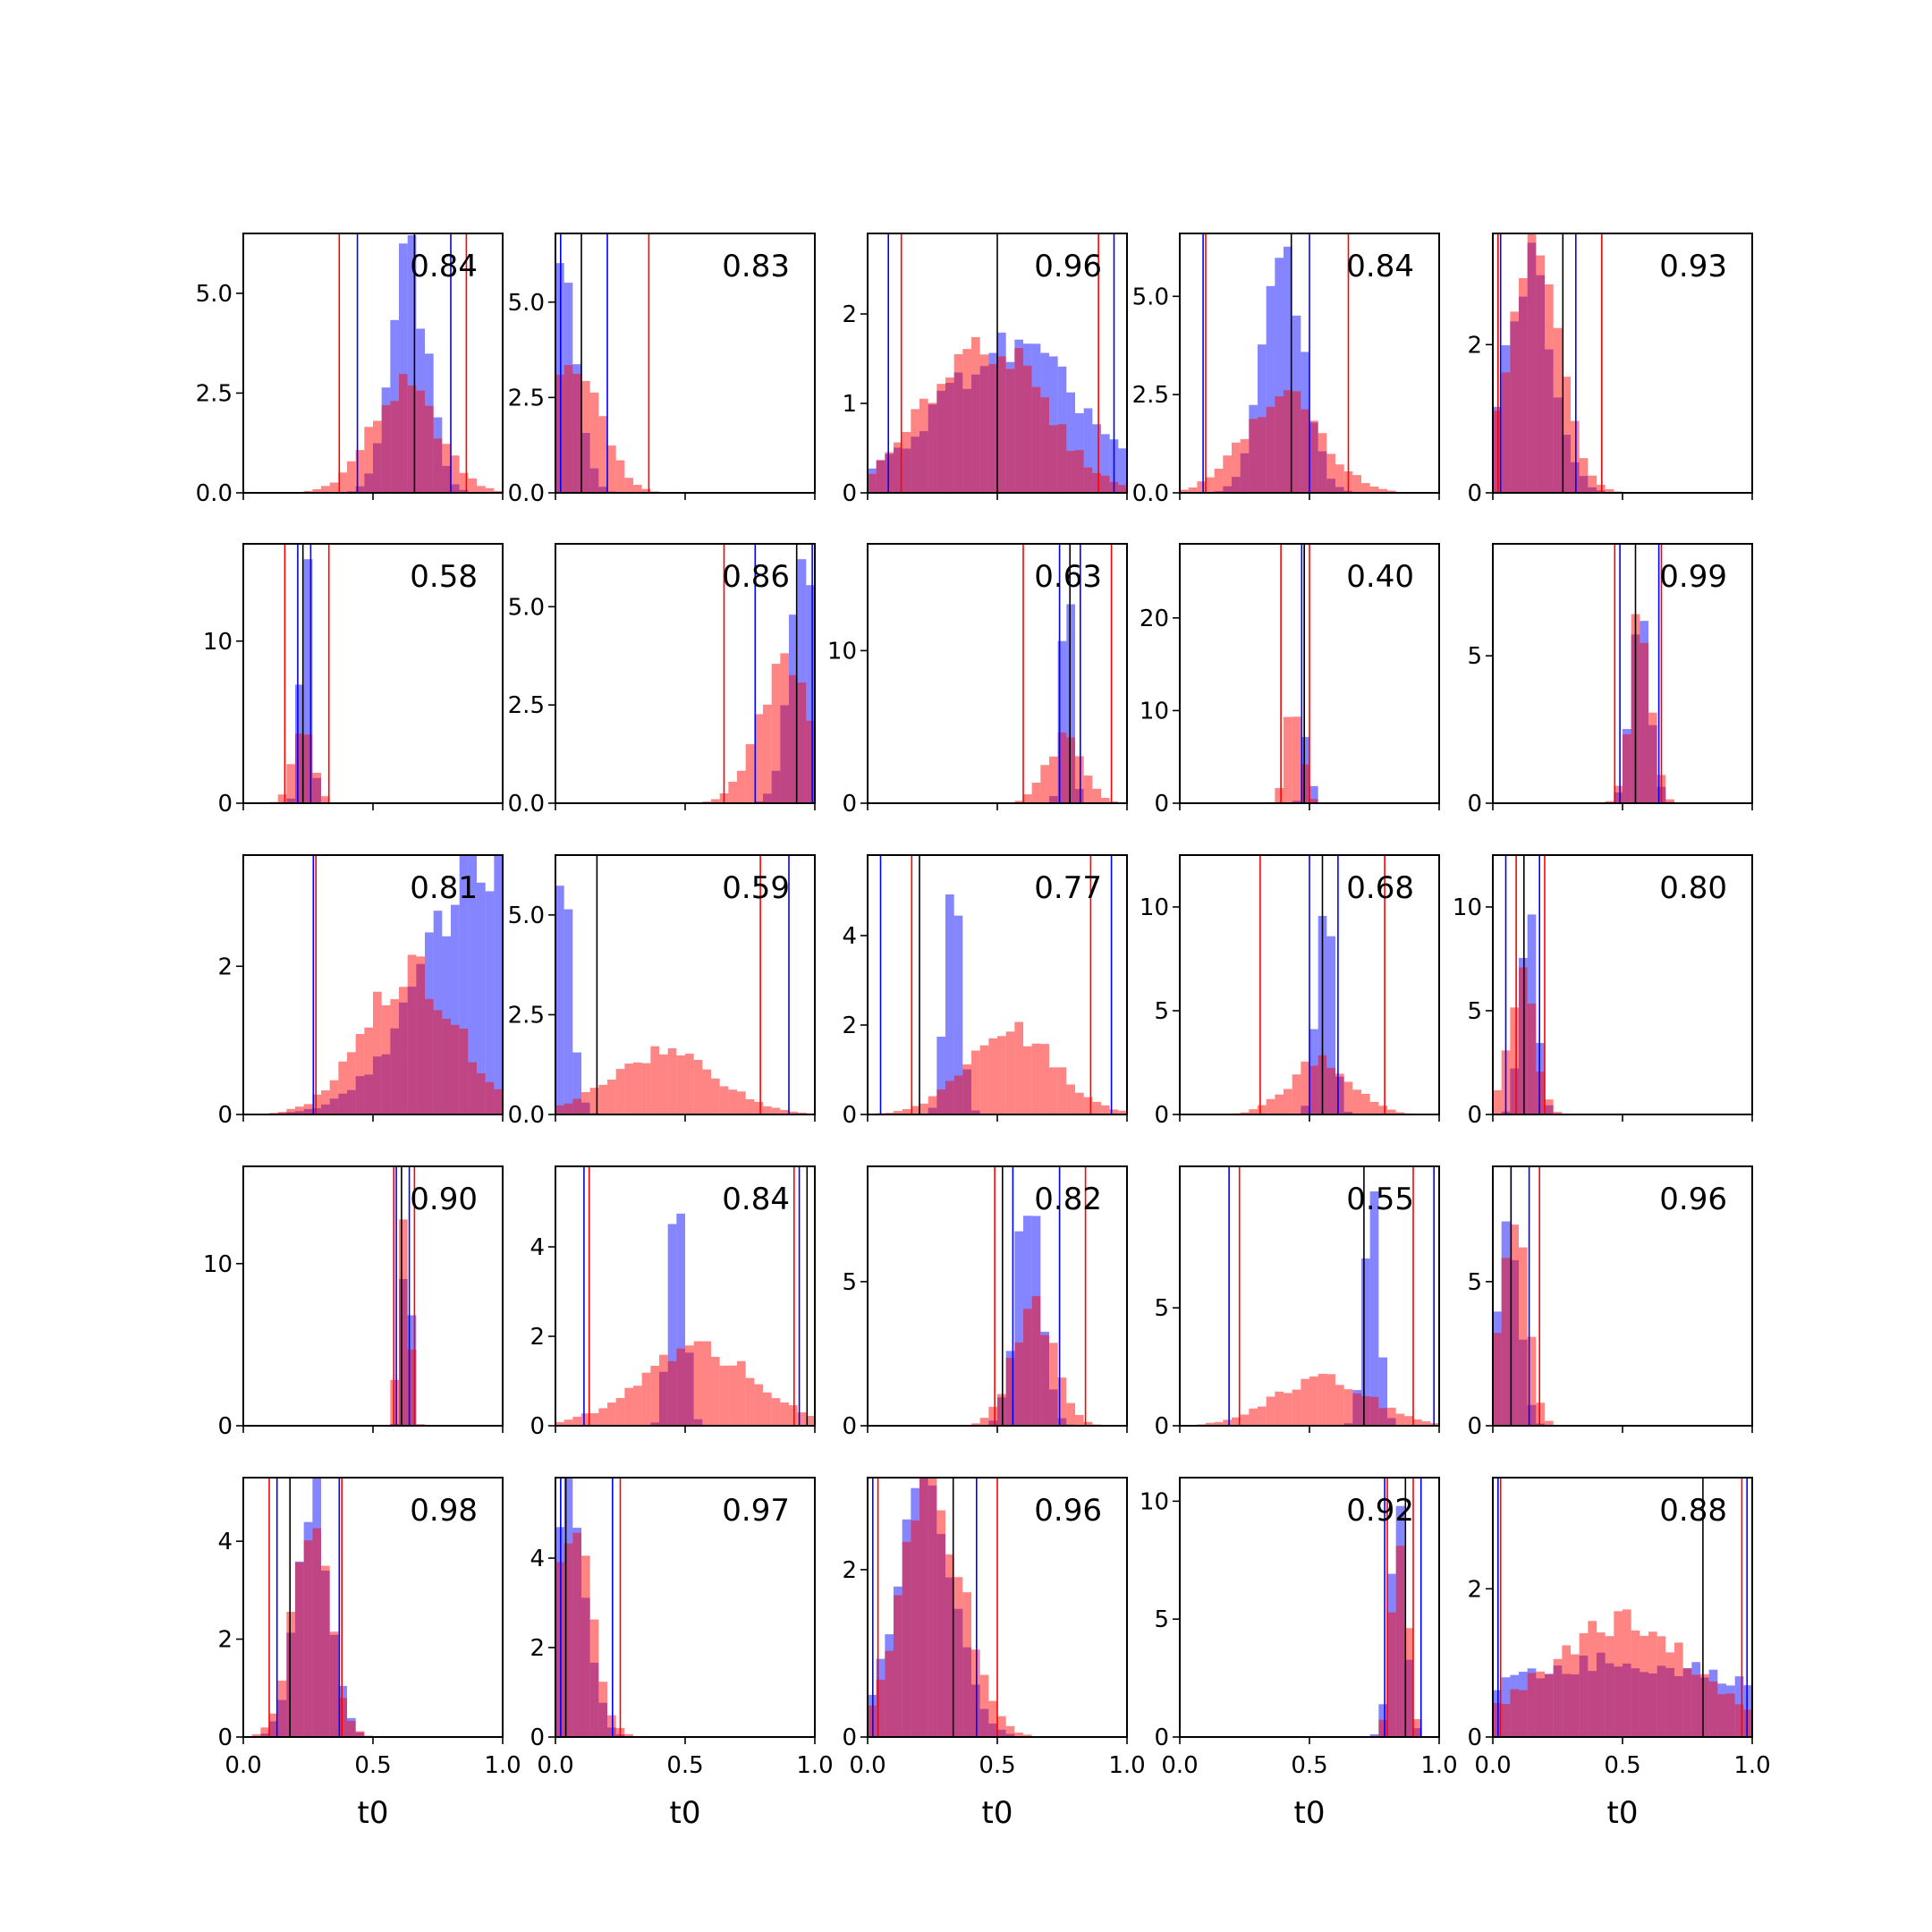 This screenshot has height=1932, width=1932. I want to click on panel-r2c0: 020.81, so click(360, 991).